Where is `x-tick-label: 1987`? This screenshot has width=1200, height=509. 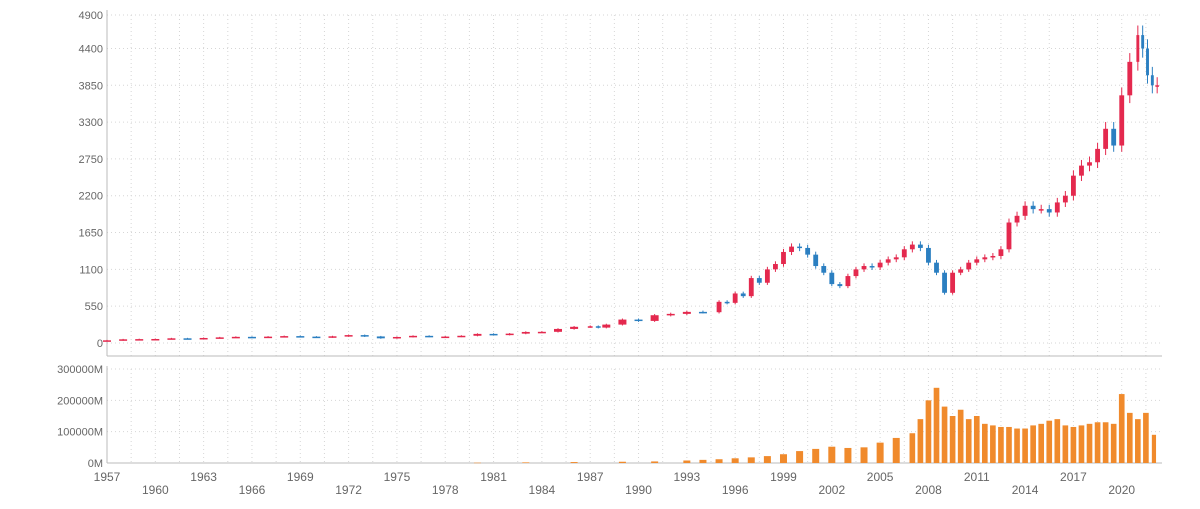
x-tick-label: 1987 is located at coordinates (590, 477).